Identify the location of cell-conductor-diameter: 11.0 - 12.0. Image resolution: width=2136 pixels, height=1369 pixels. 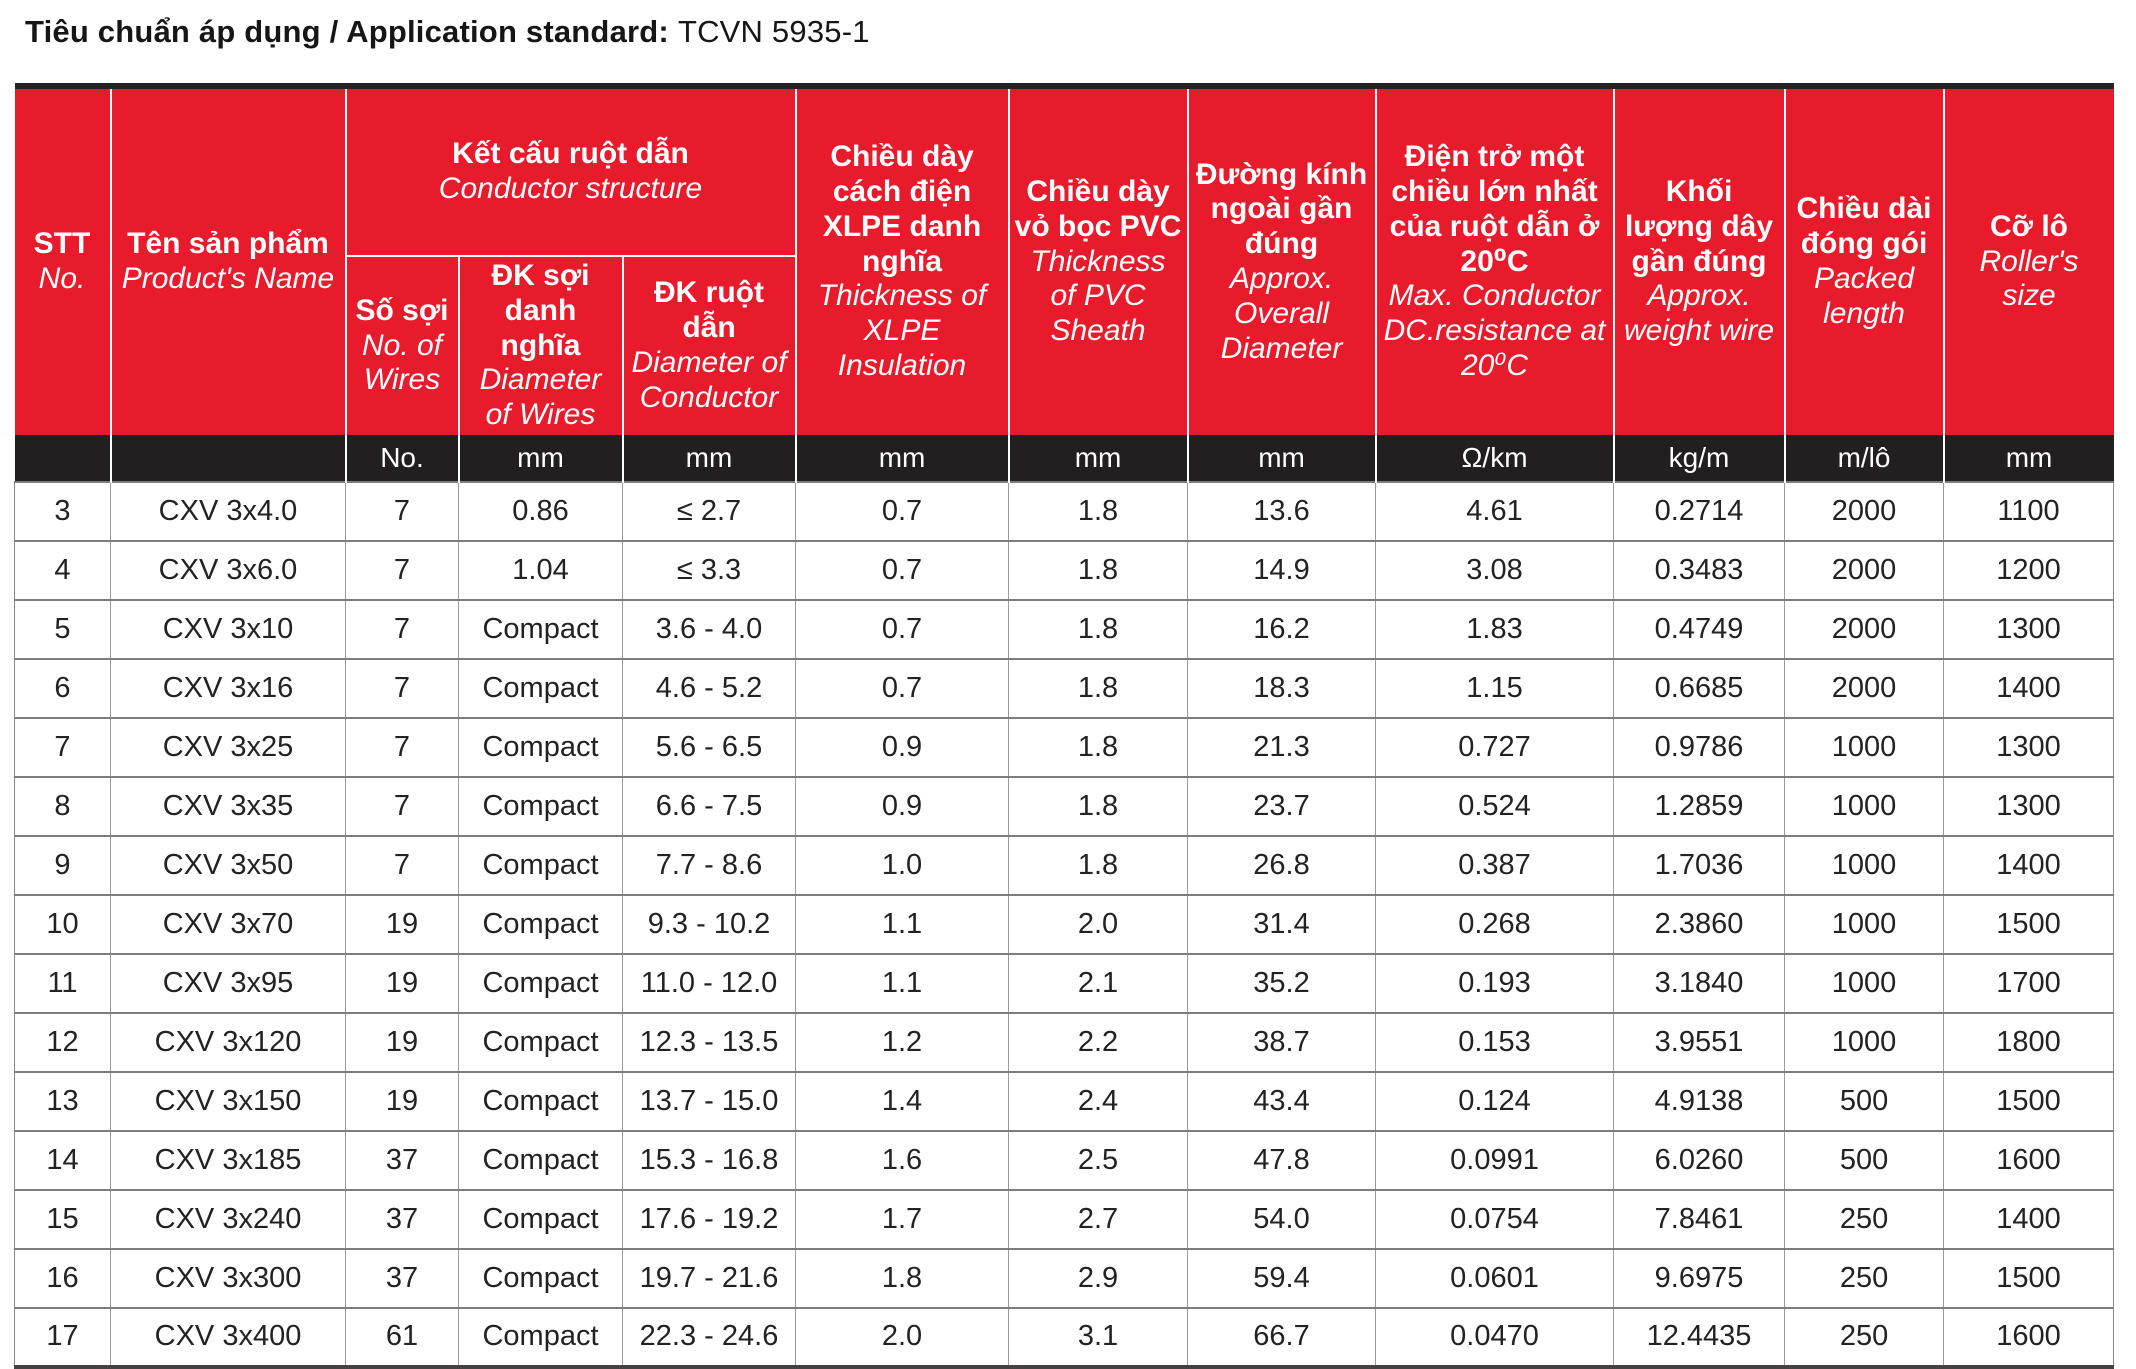
(709, 983).